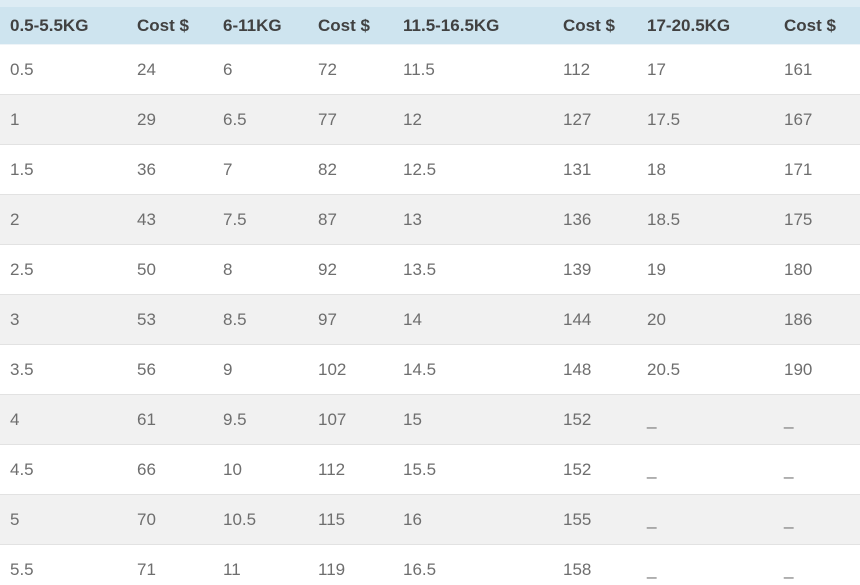  What do you see at coordinates (420, 269) in the screenshot?
I see `table-cell: 13.5` at bounding box center [420, 269].